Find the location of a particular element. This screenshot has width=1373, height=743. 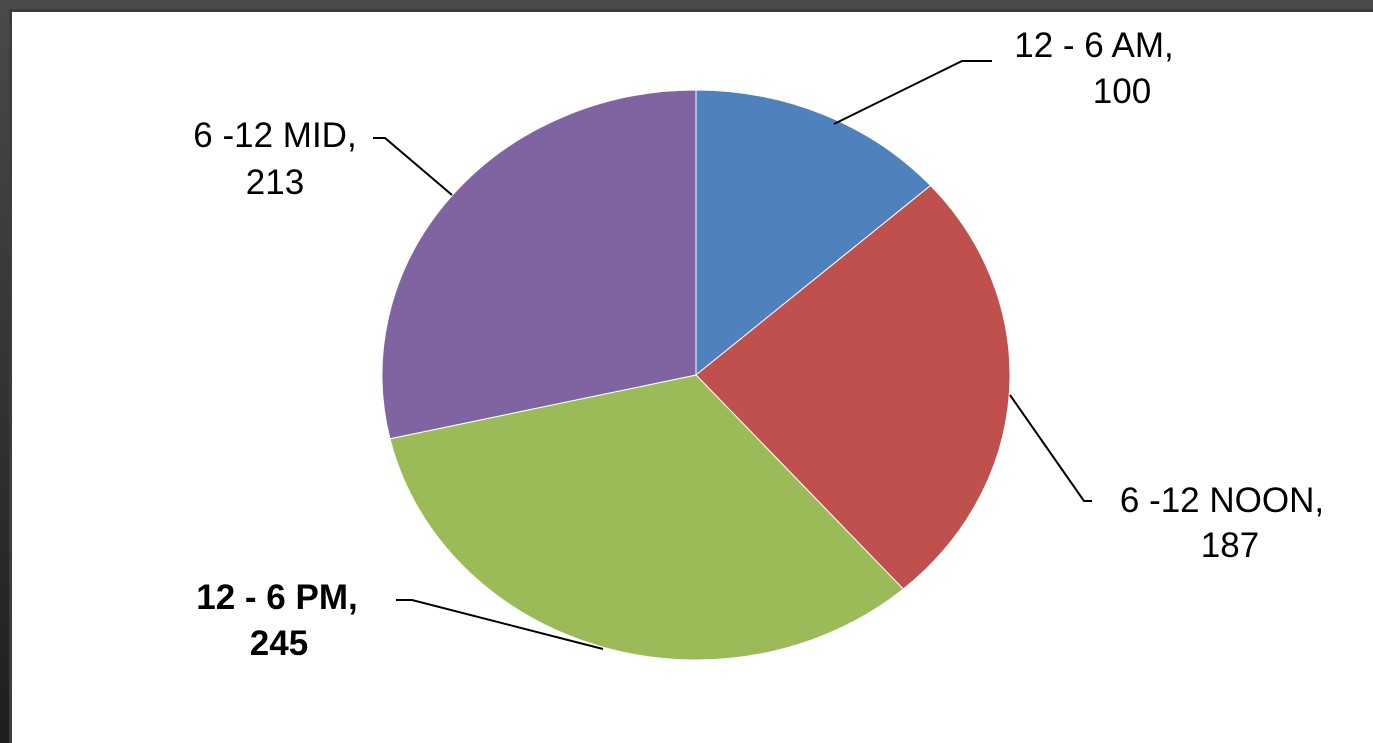

data-label-12-6-am-value: 100 is located at coordinates (1122, 91).